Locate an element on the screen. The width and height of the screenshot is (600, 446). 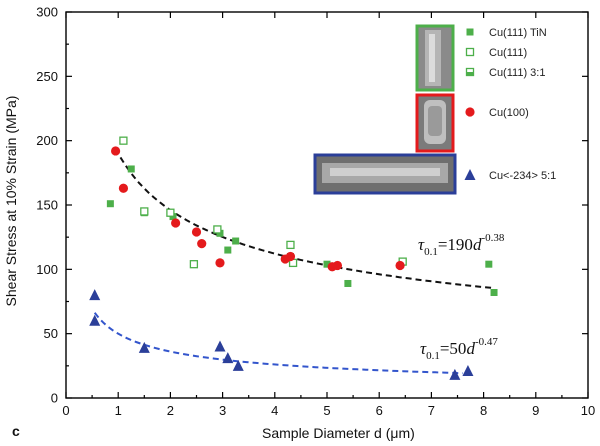
y-tick-label: 100 is located at coordinates (47, 269).